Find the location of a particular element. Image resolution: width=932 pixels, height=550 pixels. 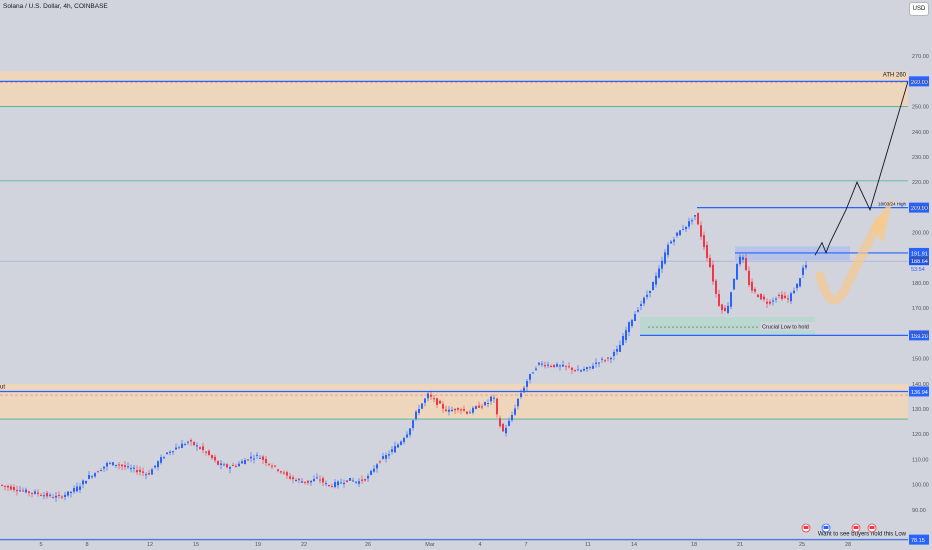

level-tag-bg is located at coordinates (919, 391).